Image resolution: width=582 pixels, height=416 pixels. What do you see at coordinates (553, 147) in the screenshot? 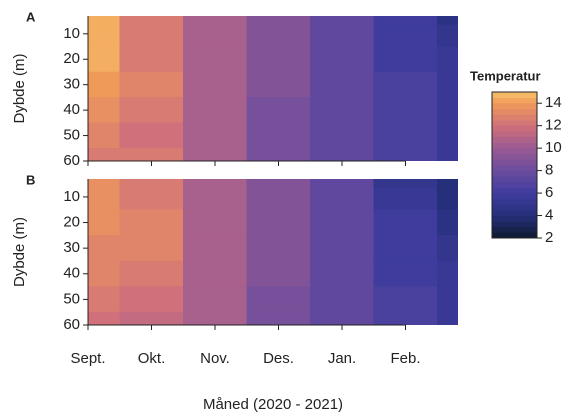
I see `colorbar-tick-label: 10` at bounding box center [553, 147].